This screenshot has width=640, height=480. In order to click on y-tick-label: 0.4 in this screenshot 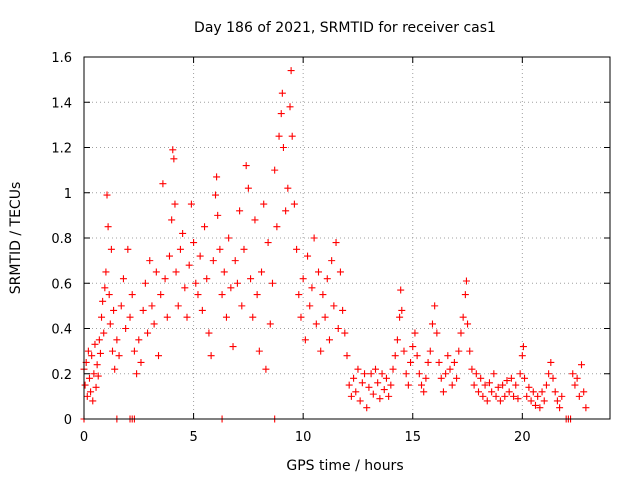, I will do `click(61, 330)`.